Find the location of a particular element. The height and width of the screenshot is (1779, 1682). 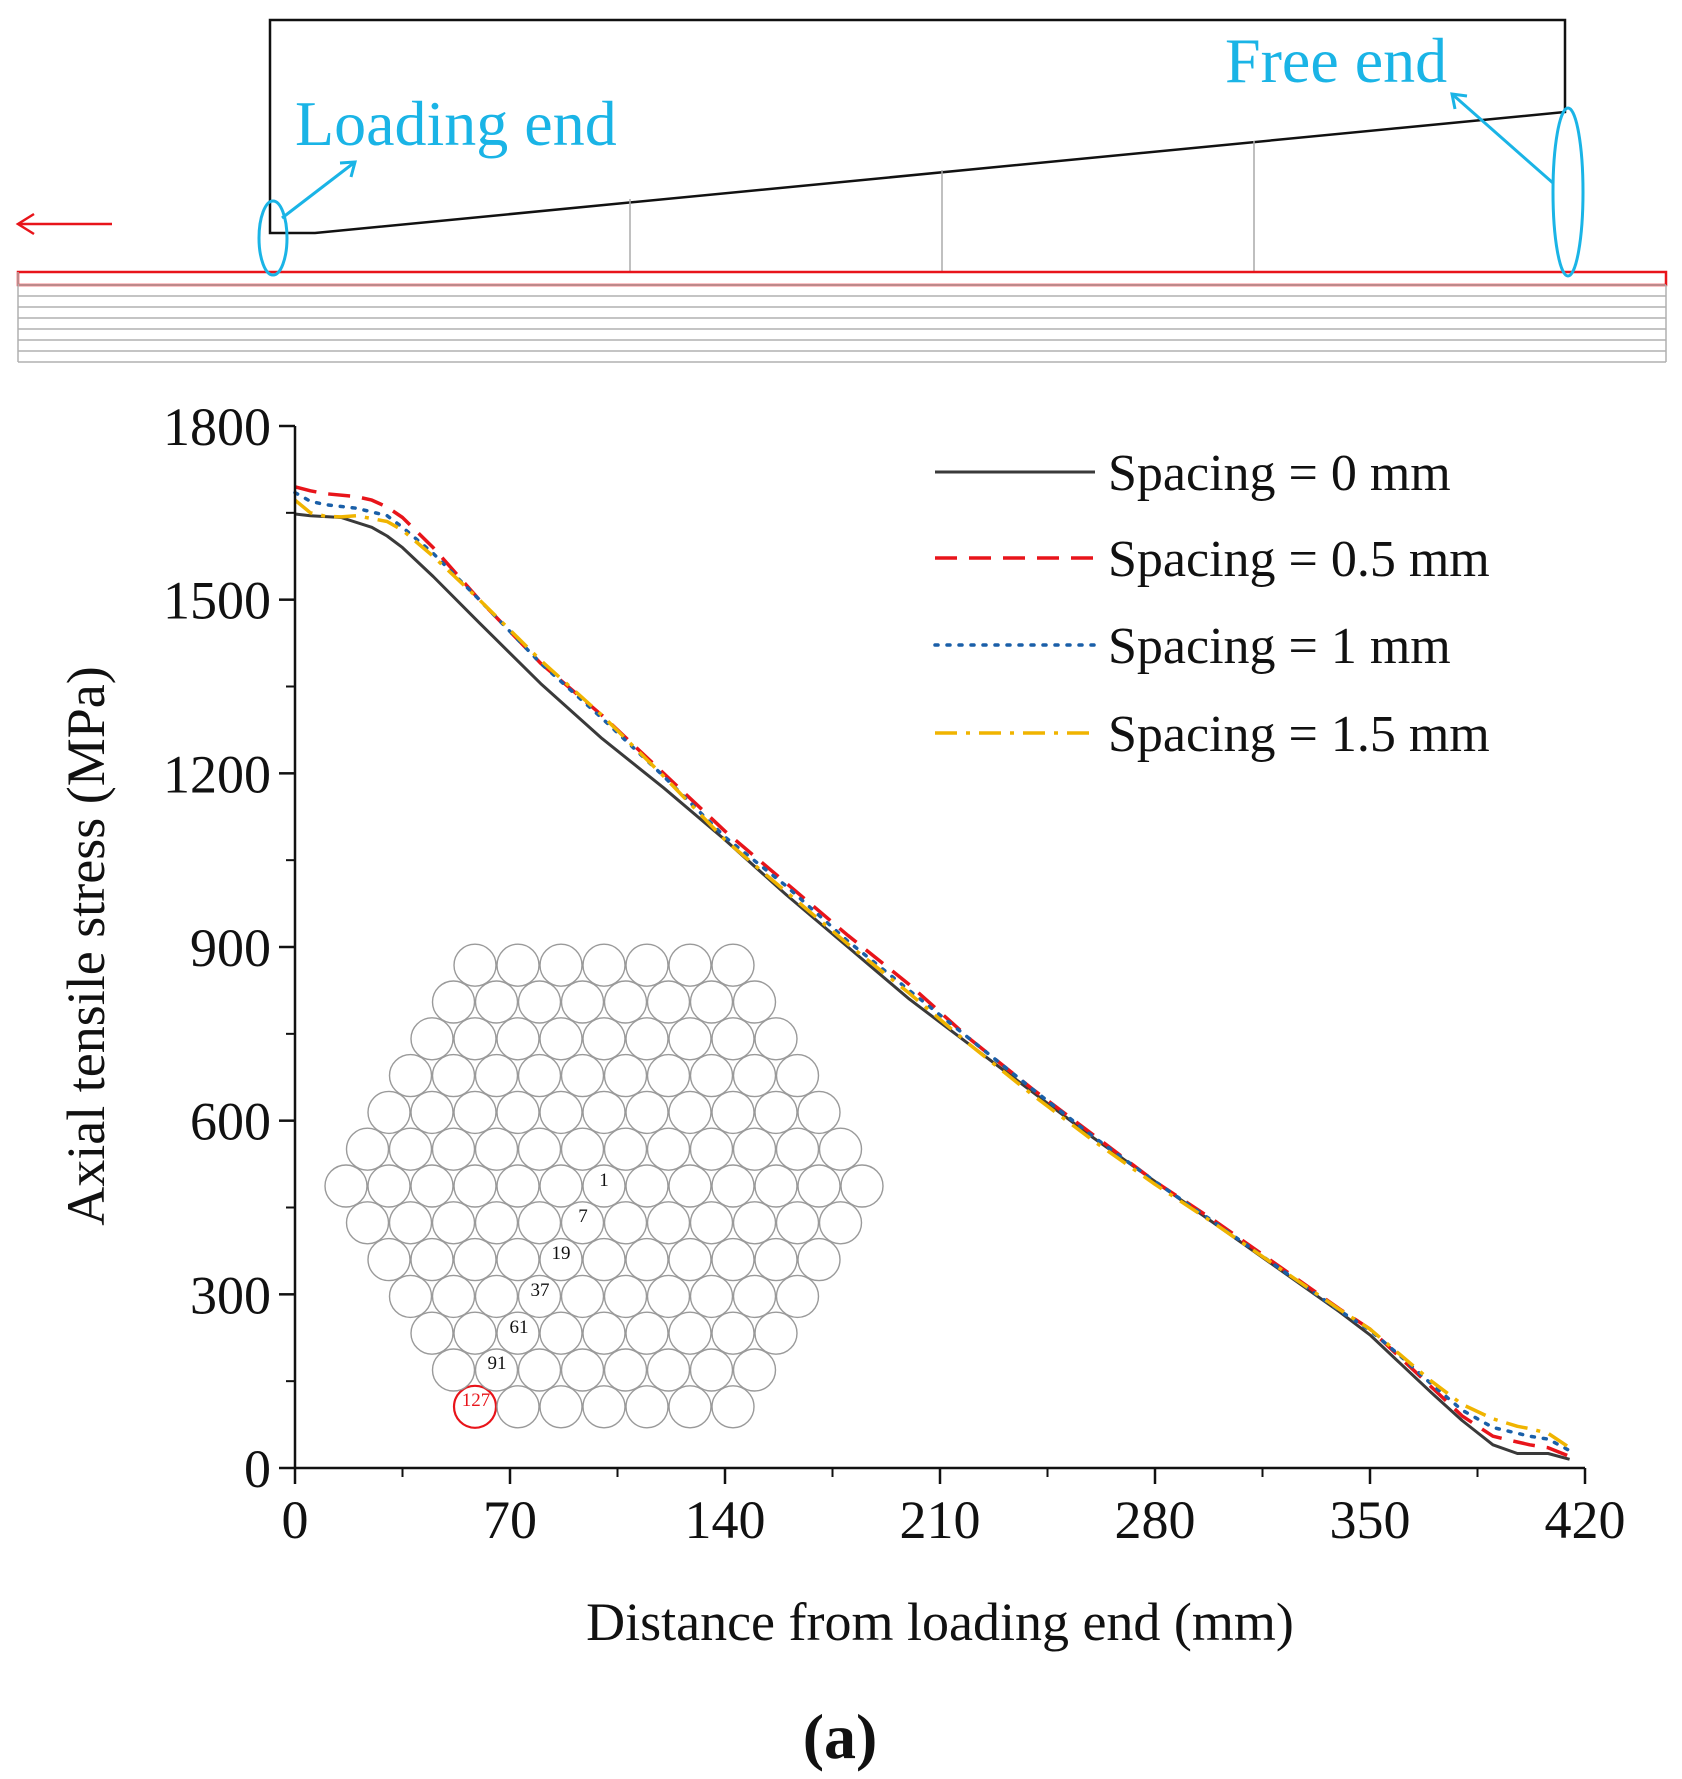

steel-strand-bar is located at coordinates (842, 278).